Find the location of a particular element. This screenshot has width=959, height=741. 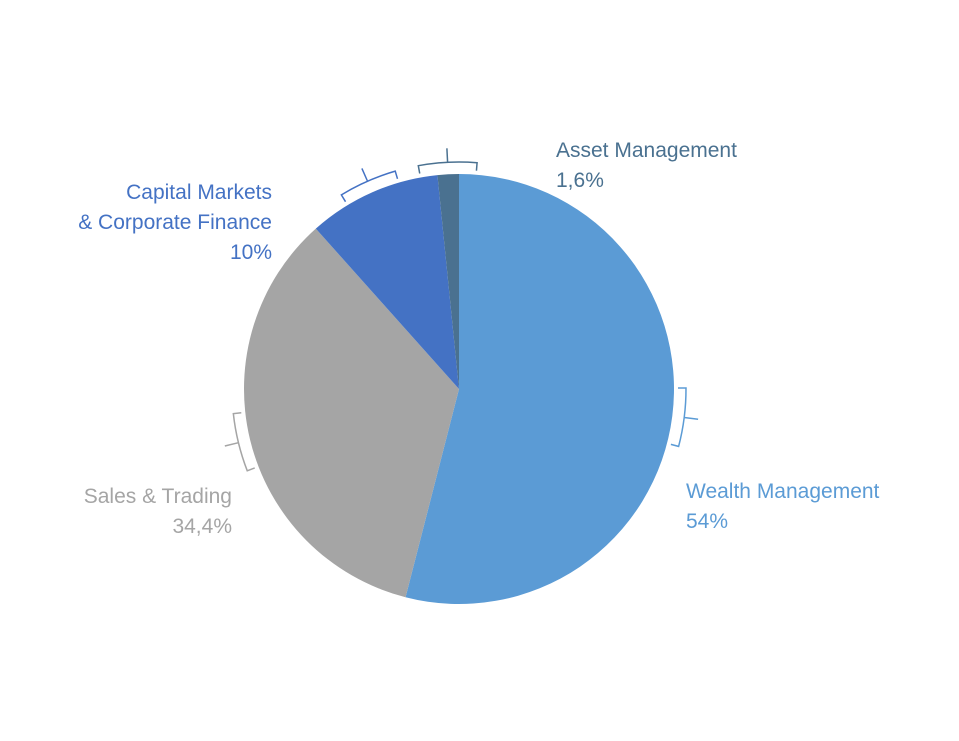

slice-label: Wealth Management 54% is located at coordinates (782, 507).